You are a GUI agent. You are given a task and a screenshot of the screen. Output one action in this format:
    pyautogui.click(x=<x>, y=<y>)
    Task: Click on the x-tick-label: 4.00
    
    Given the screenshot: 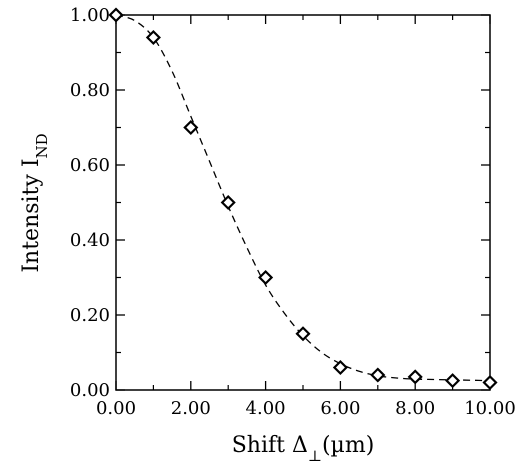 What is the action you would take?
    pyautogui.click(x=266, y=408)
    